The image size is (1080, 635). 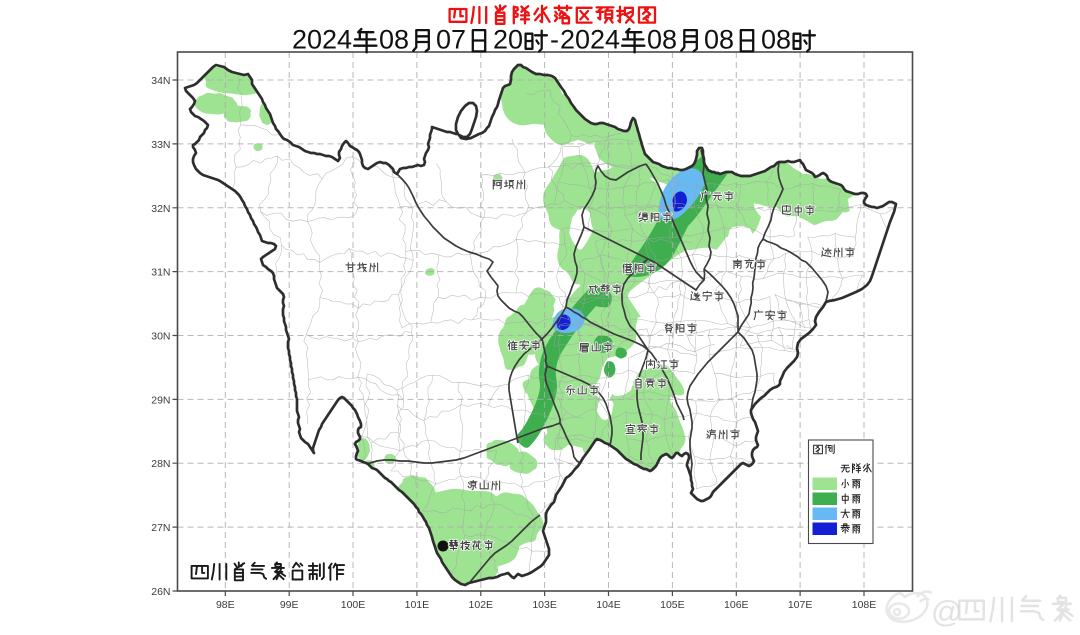 What do you see at coordinates (800, 605) in the screenshot?
I see `svg-text: 107E` at bounding box center [800, 605].